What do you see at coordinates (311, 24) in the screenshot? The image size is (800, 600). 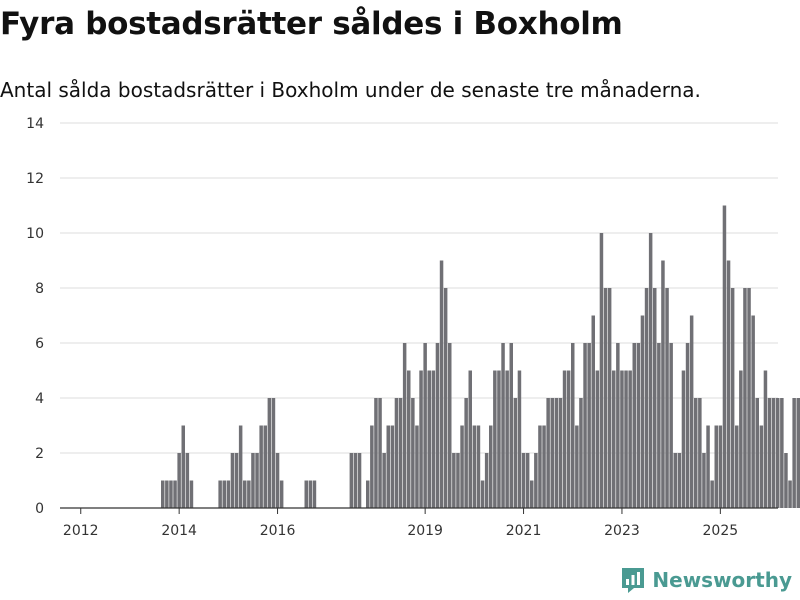 I see `chart-title: Fyra bostadsrätter såldes i Boxholm` at bounding box center [311, 24].